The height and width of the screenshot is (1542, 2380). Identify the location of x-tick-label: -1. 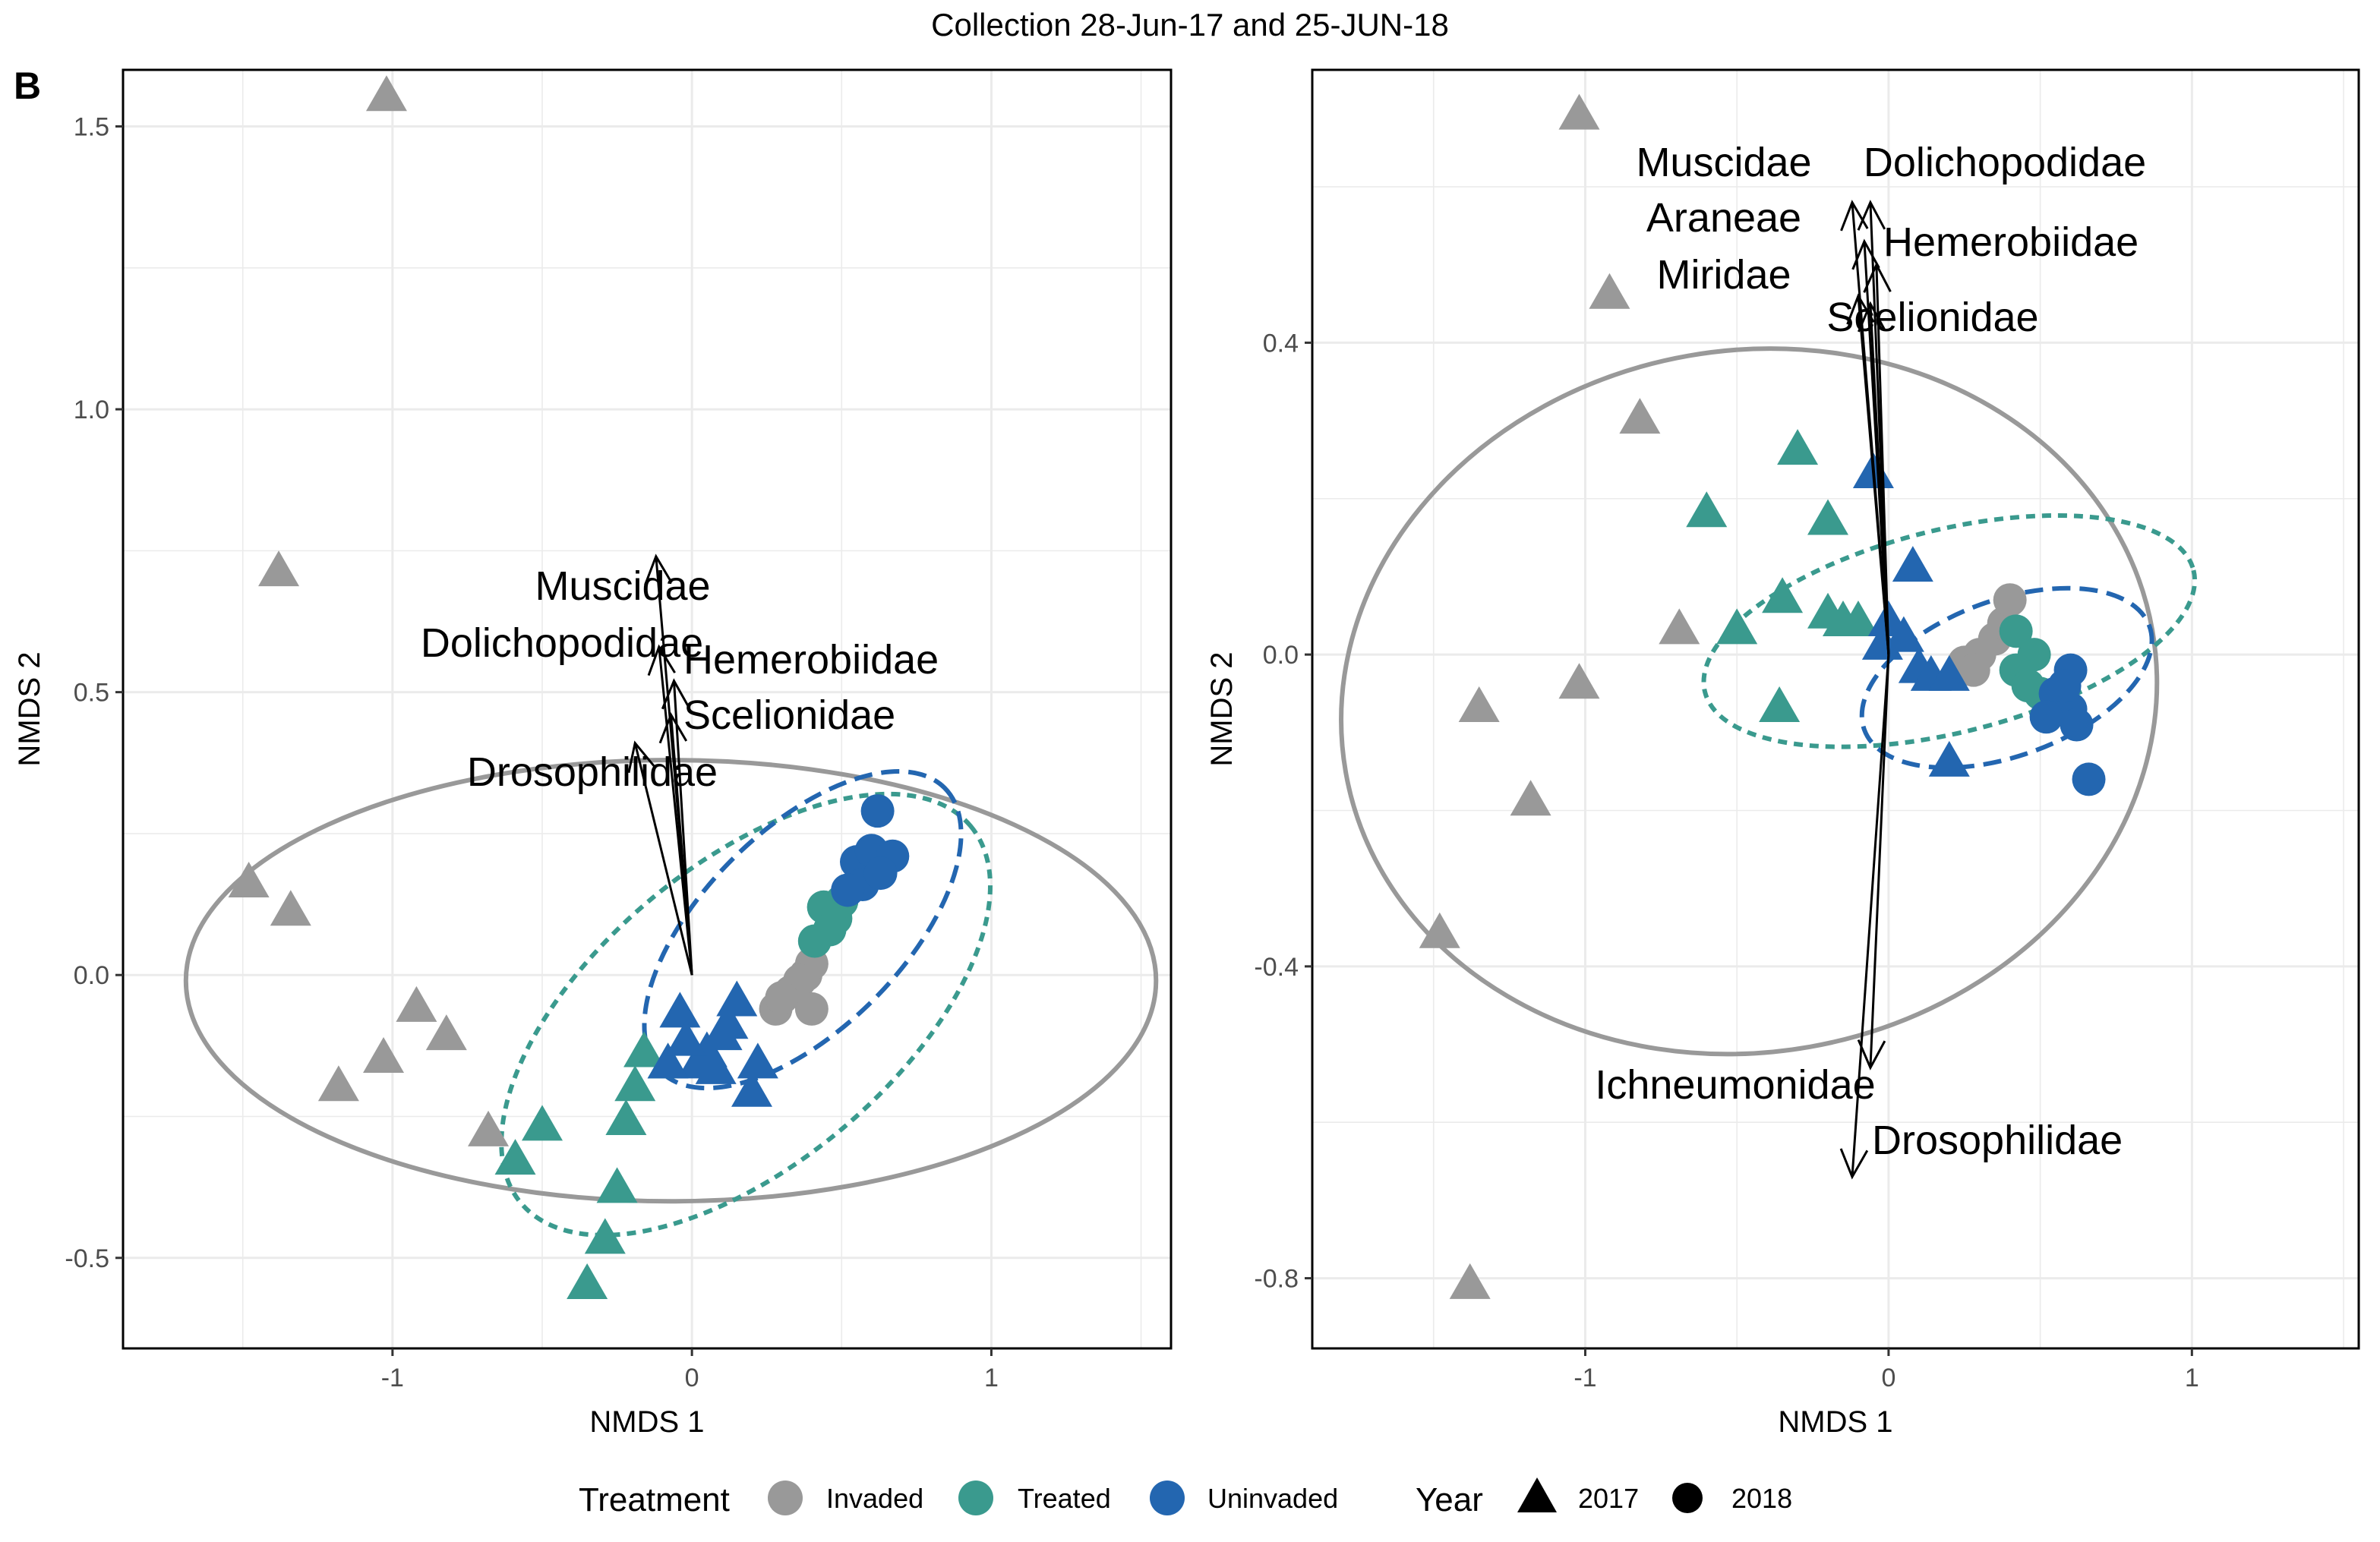
(1585, 1378).